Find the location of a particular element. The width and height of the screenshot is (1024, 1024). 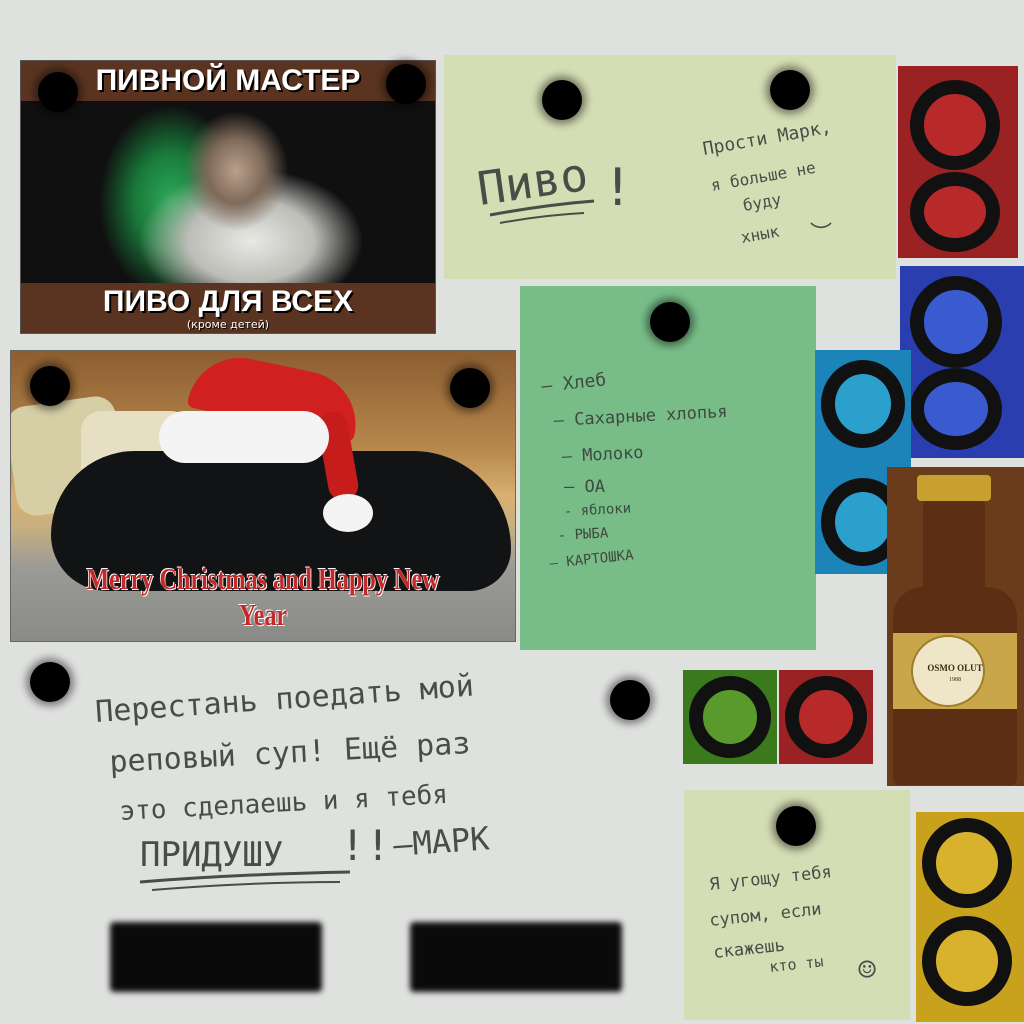

wall-note-line-3: это сделаешь и я тебя is located at coordinates (284, 803).